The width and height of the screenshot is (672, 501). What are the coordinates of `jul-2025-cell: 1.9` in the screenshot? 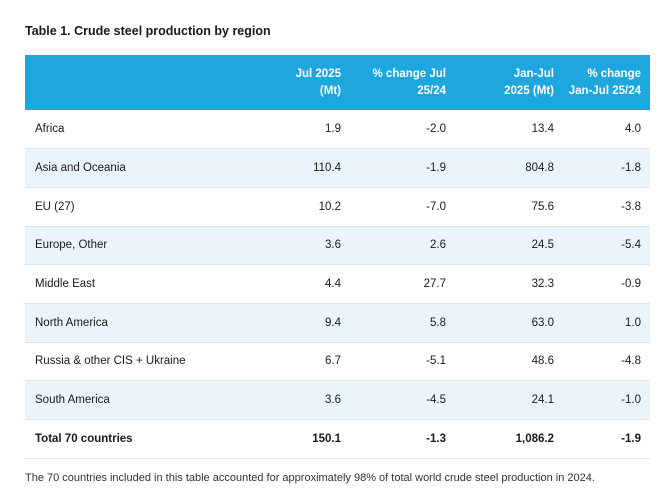 It's located at (333, 129).